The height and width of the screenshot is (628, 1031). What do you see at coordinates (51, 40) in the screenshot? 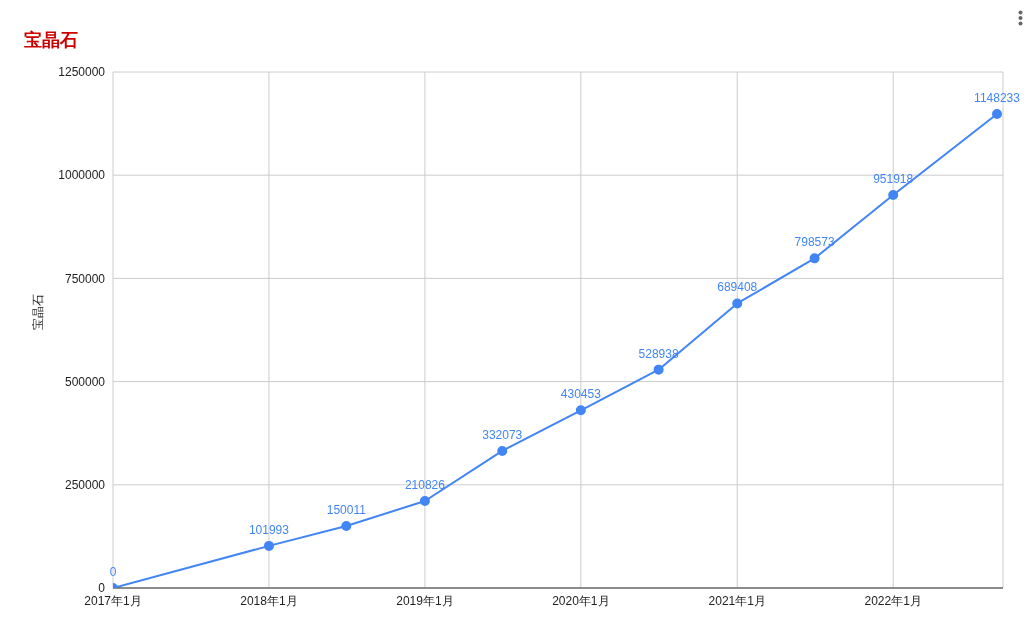
I see `chart-title: 宝晶石` at bounding box center [51, 40].